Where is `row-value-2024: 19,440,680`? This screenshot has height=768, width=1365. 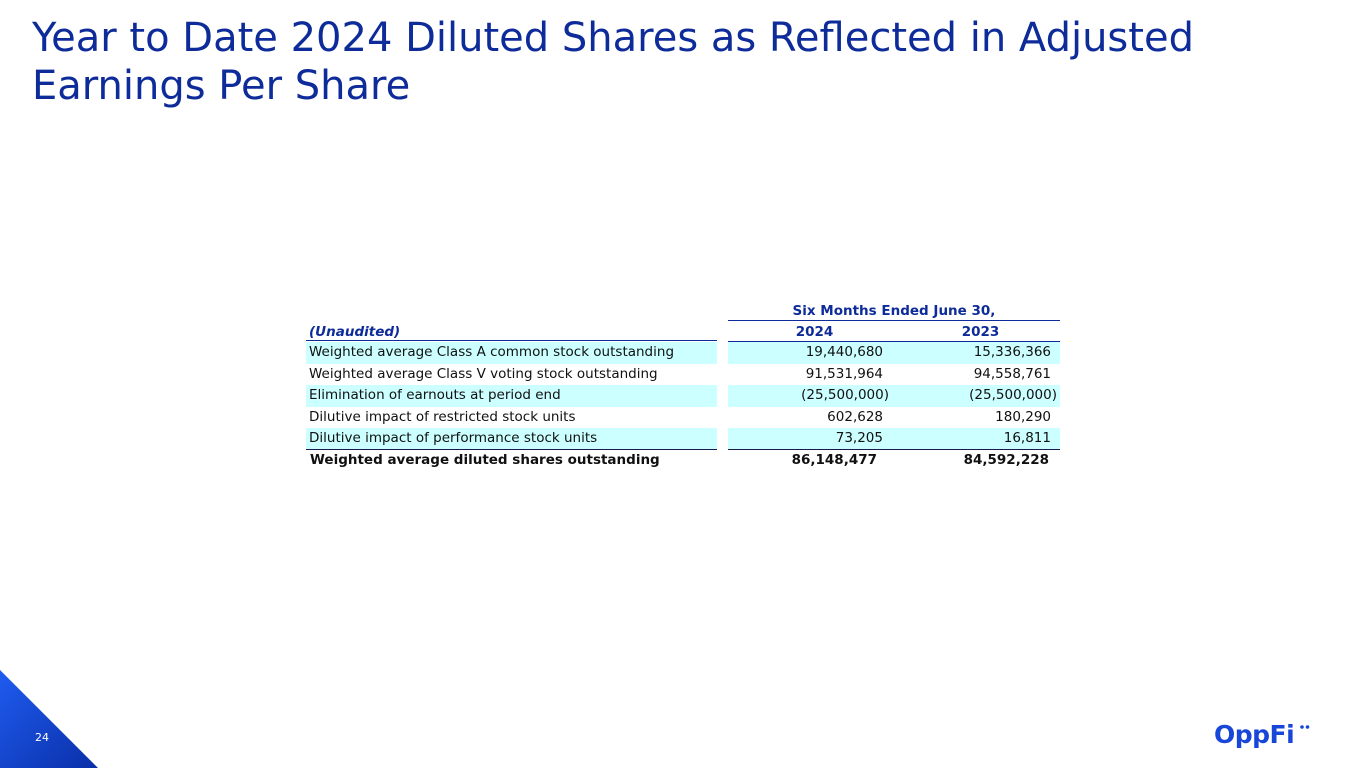
row-value-2024: 19,440,680 is located at coordinates (814, 353).